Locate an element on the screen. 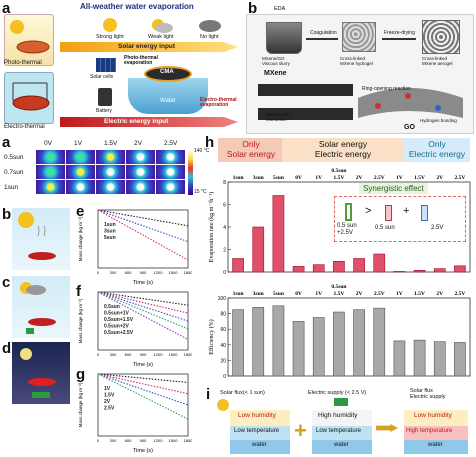 The image size is (476, 457). water-tank is located at coordinates (168, 96).